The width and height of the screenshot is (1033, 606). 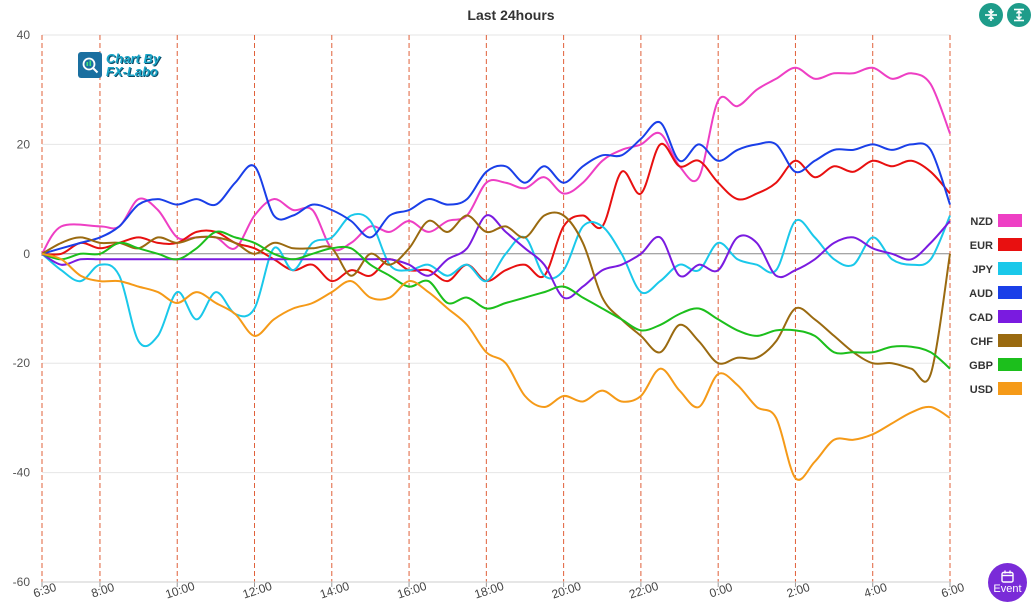 I want to click on legend-swatch-aud, so click(x=1010, y=292).